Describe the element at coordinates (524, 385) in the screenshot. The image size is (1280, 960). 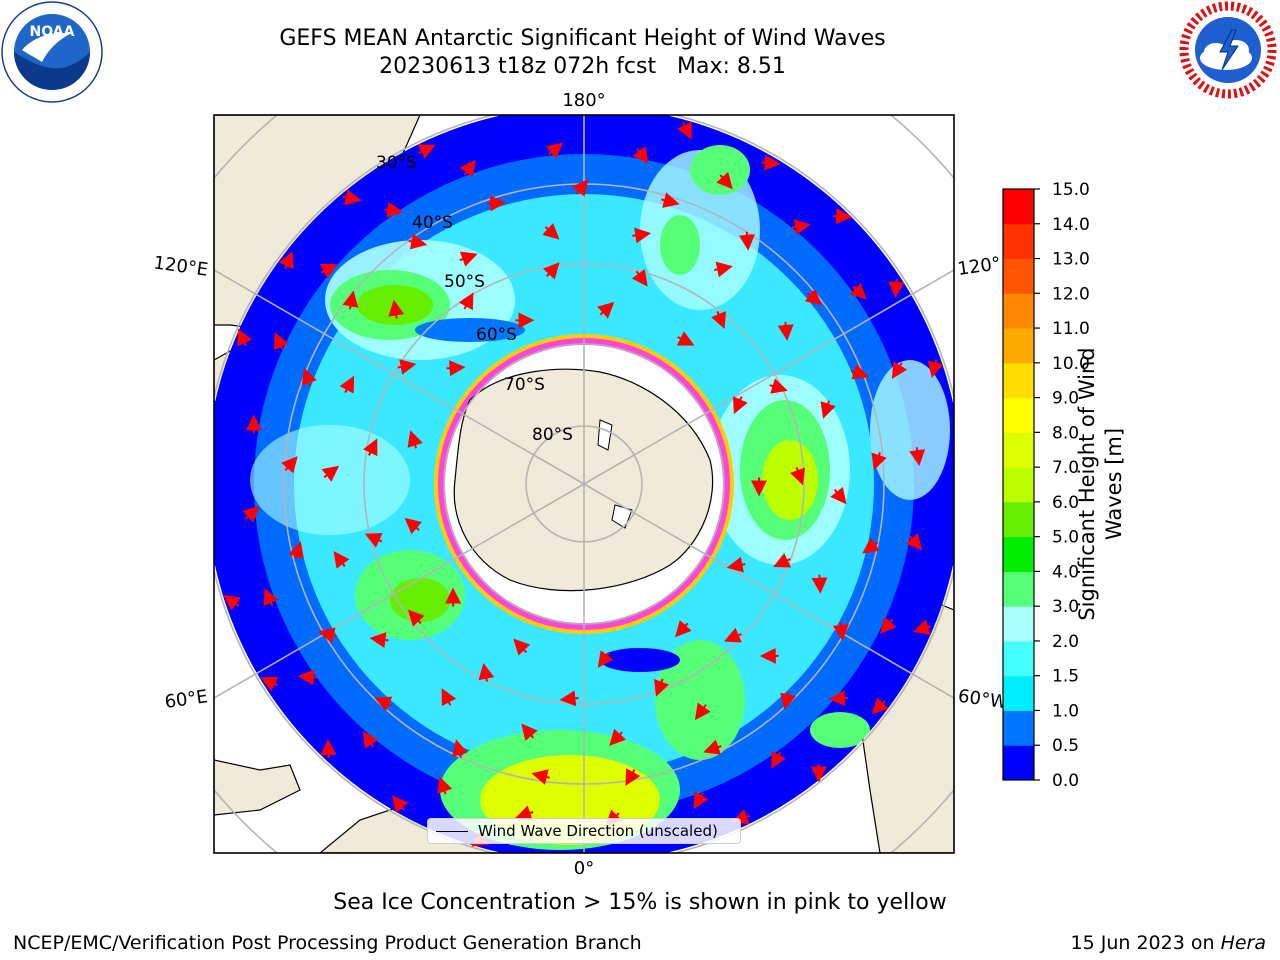
I see `lat-label-70: 70°S` at that location.